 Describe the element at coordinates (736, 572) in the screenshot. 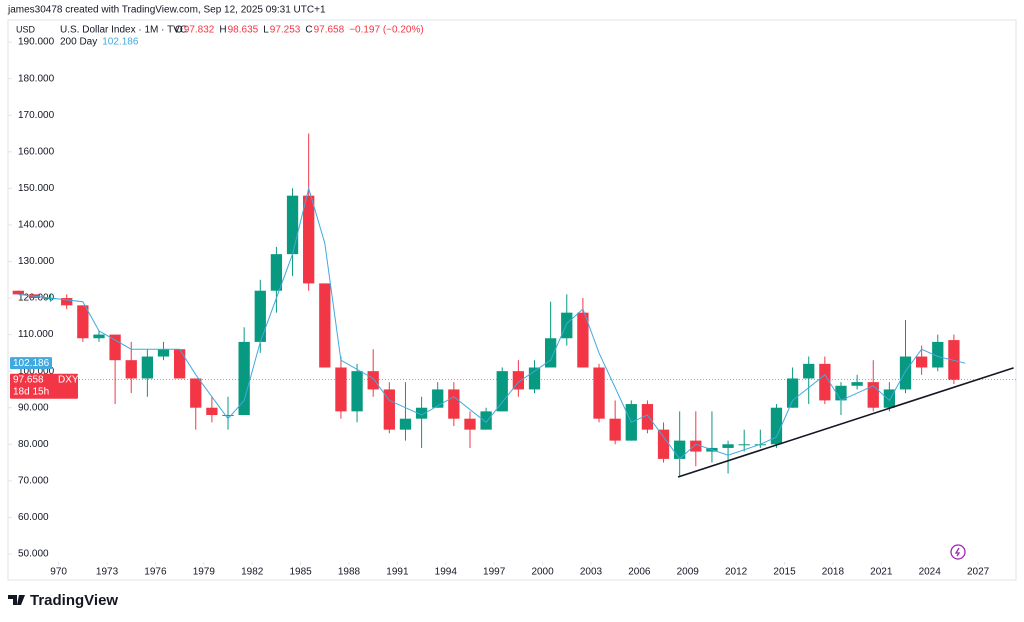

I see `x-tick-label: 2012` at that location.